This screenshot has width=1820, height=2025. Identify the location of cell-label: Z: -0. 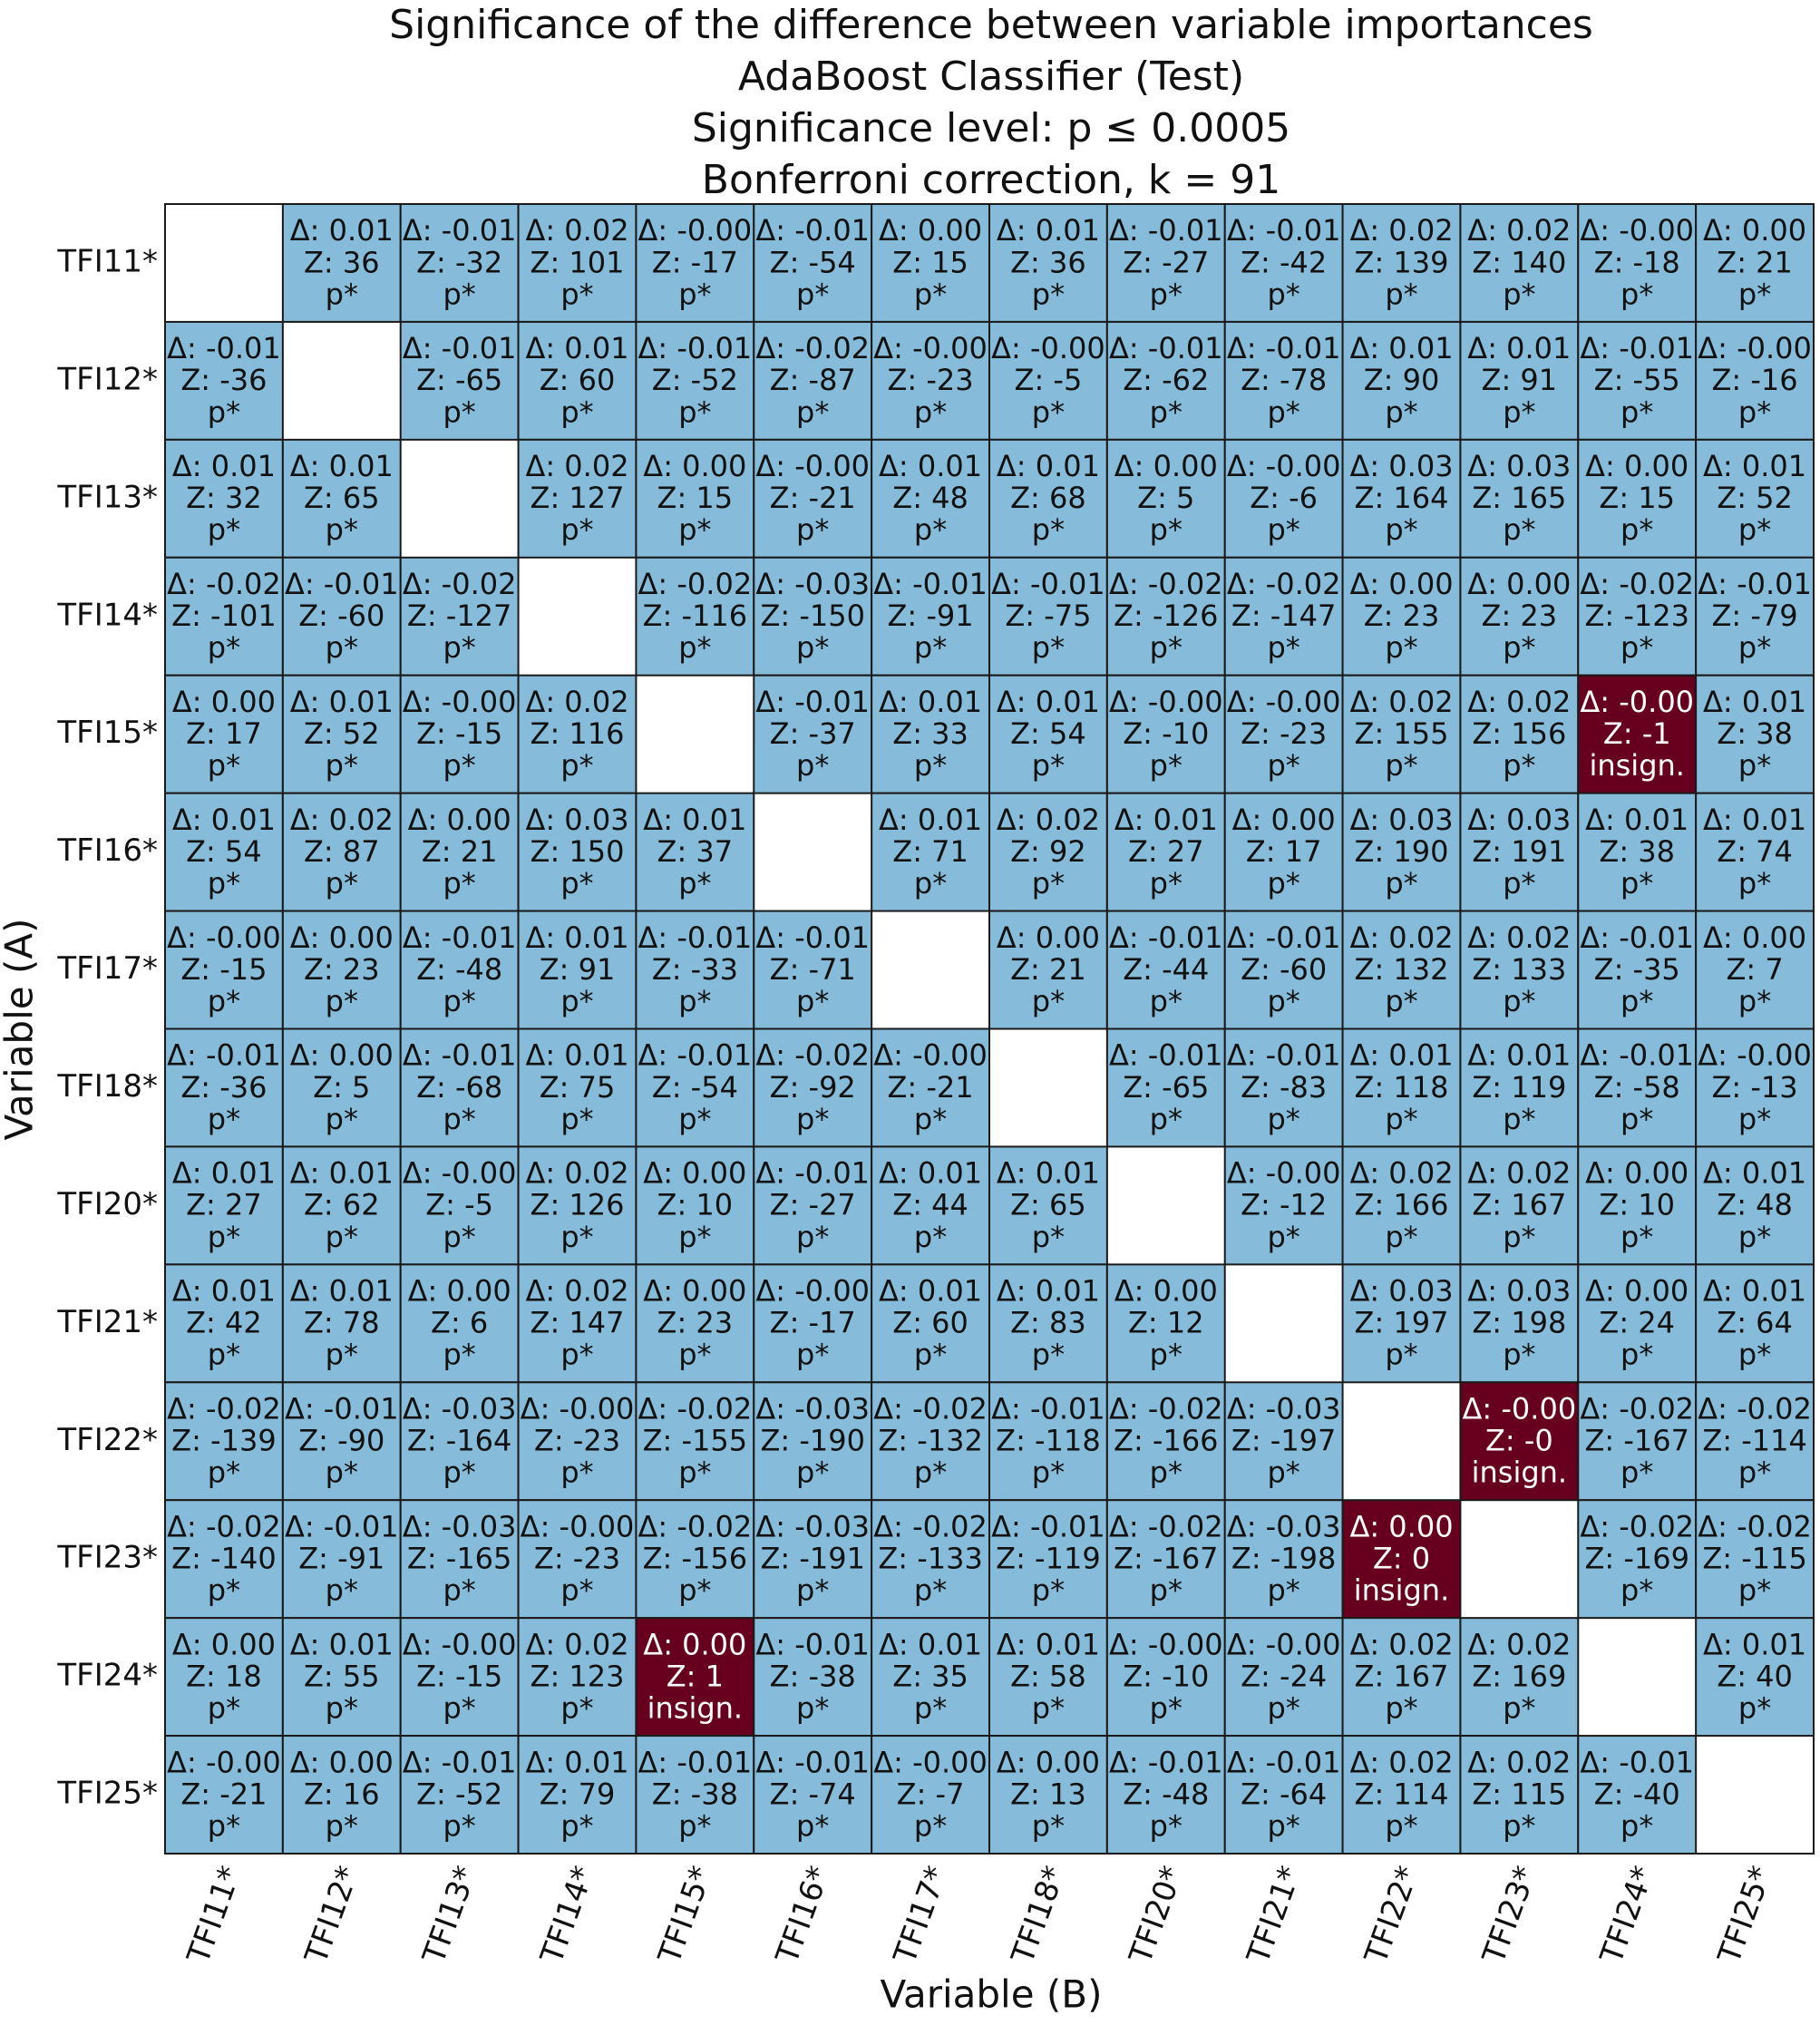
(1519, 1441).